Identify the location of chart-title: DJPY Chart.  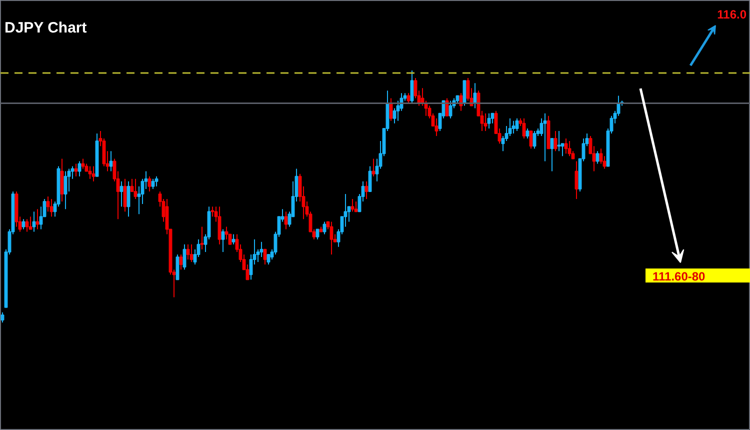
(45, 28).